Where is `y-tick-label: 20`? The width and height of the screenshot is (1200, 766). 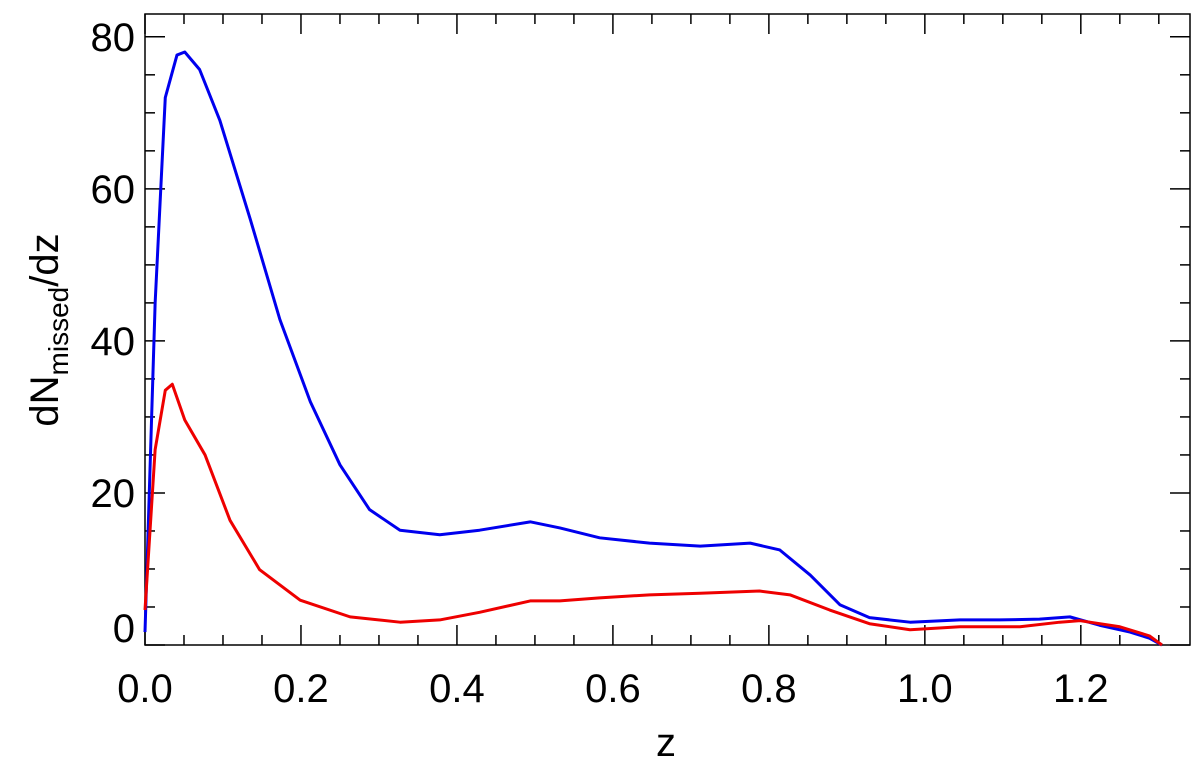 y-tick-label: 20 is located at coordinates (113, 494).